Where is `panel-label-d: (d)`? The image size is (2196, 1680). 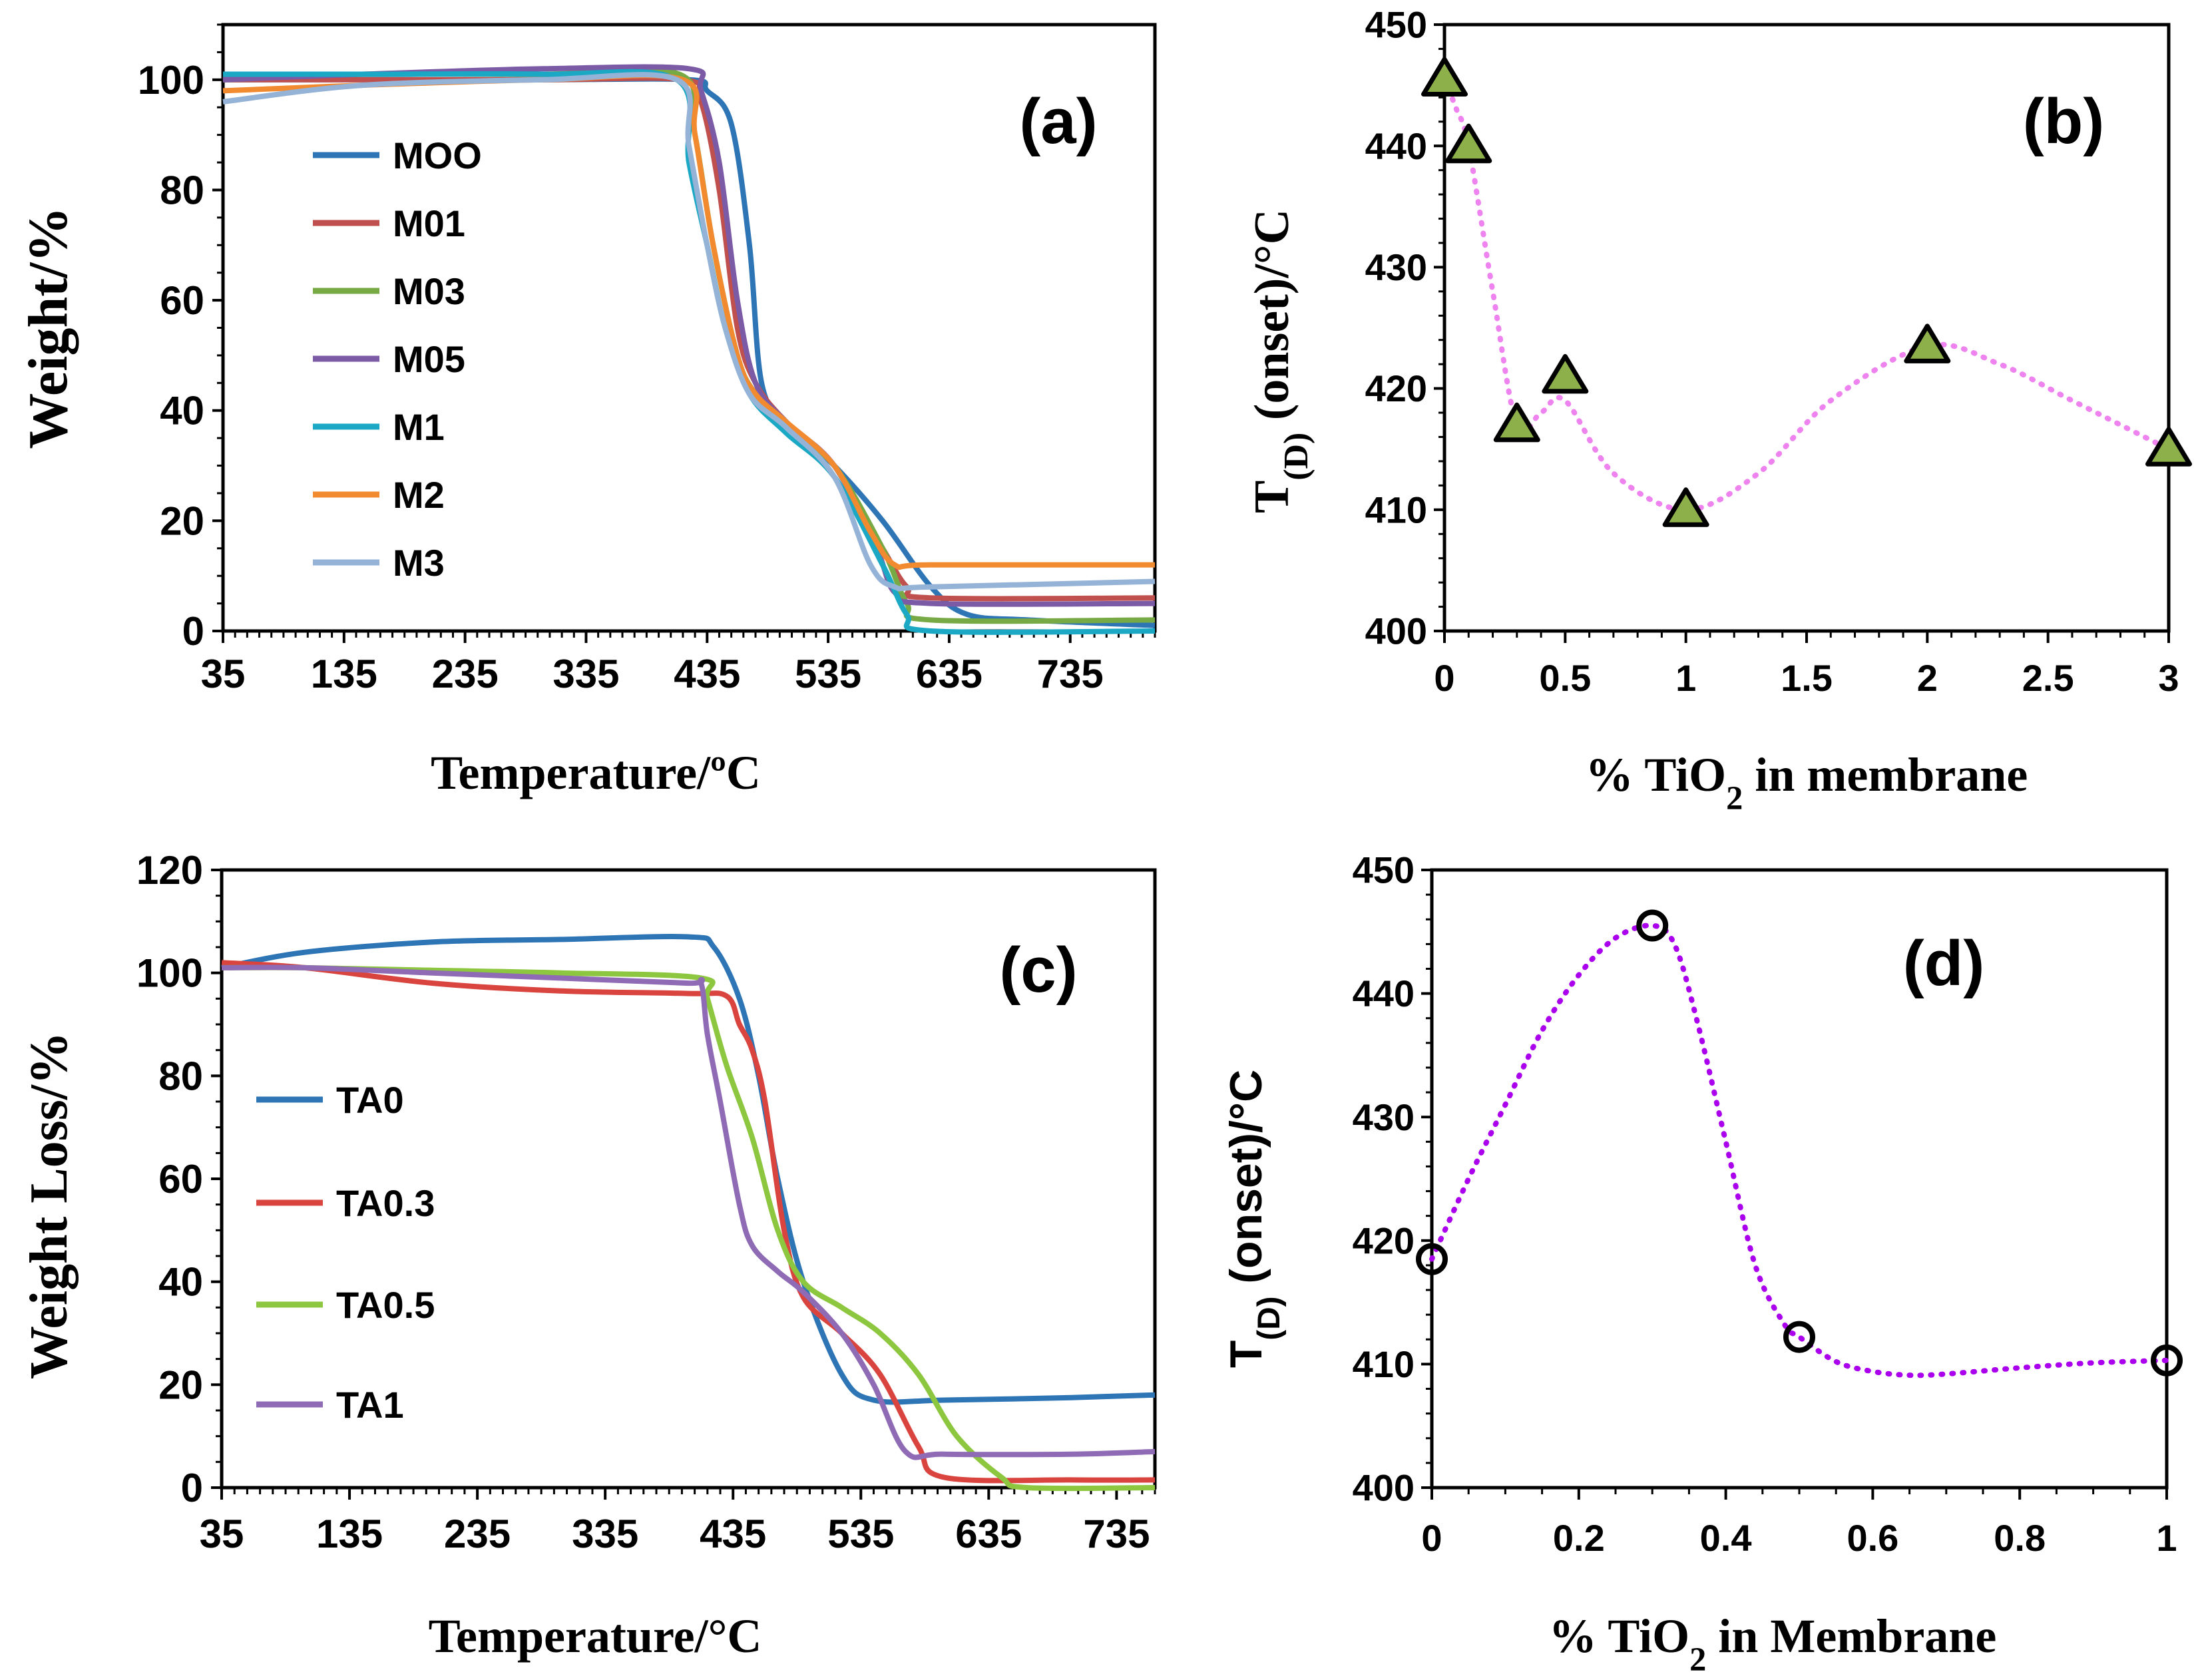 panel-label-d: (d) is located at coordinates (1944, 963).